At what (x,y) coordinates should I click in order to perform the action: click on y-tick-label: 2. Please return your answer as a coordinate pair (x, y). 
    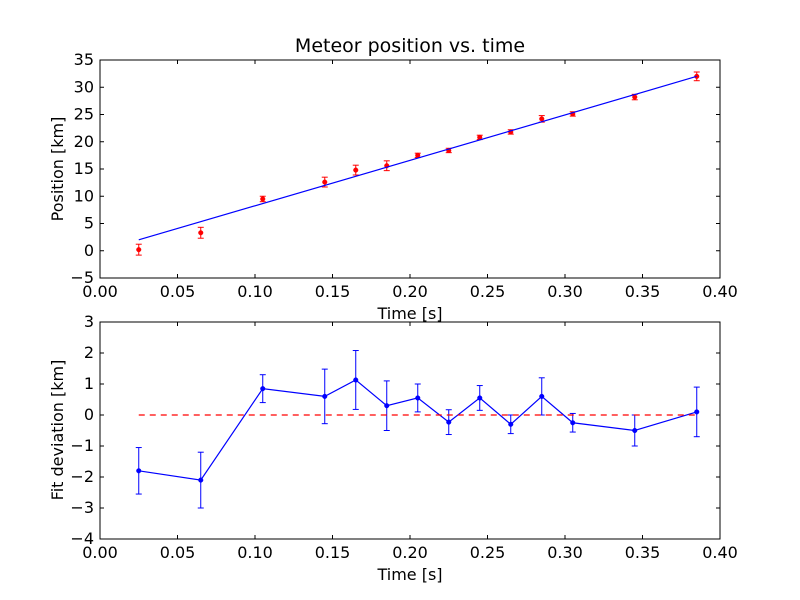
    Looking at the image, I should click on (89, 352).